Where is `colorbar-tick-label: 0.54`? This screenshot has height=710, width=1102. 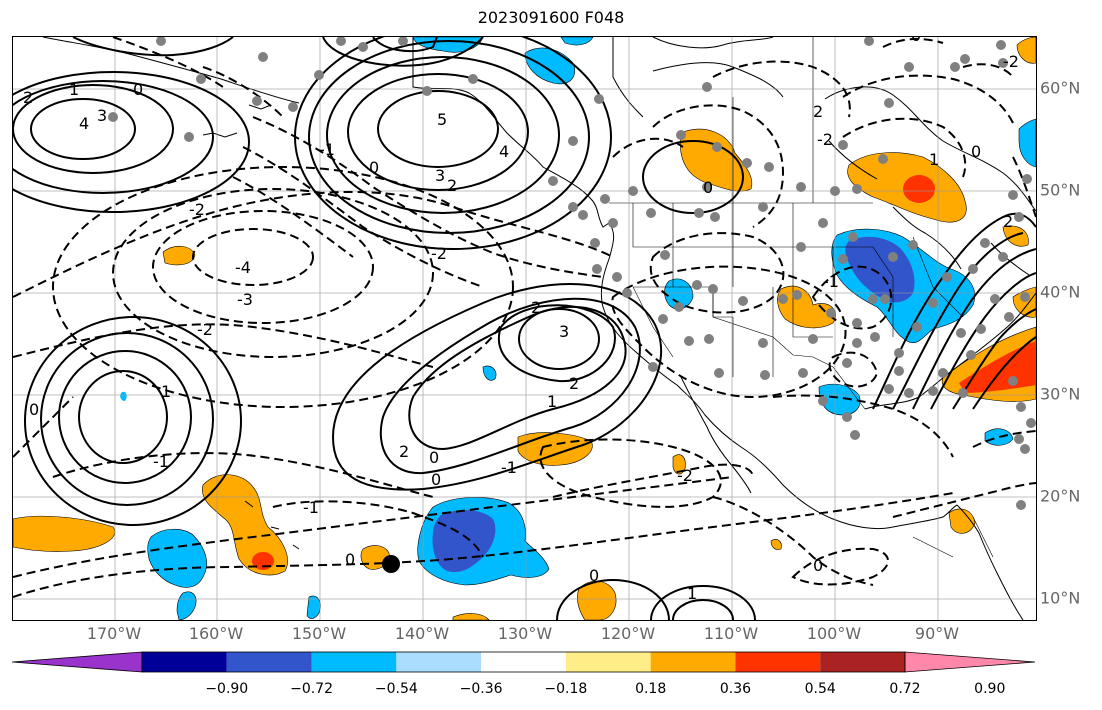 colorbar-tick-label: 0.54 is located at coordinates (820, 689).